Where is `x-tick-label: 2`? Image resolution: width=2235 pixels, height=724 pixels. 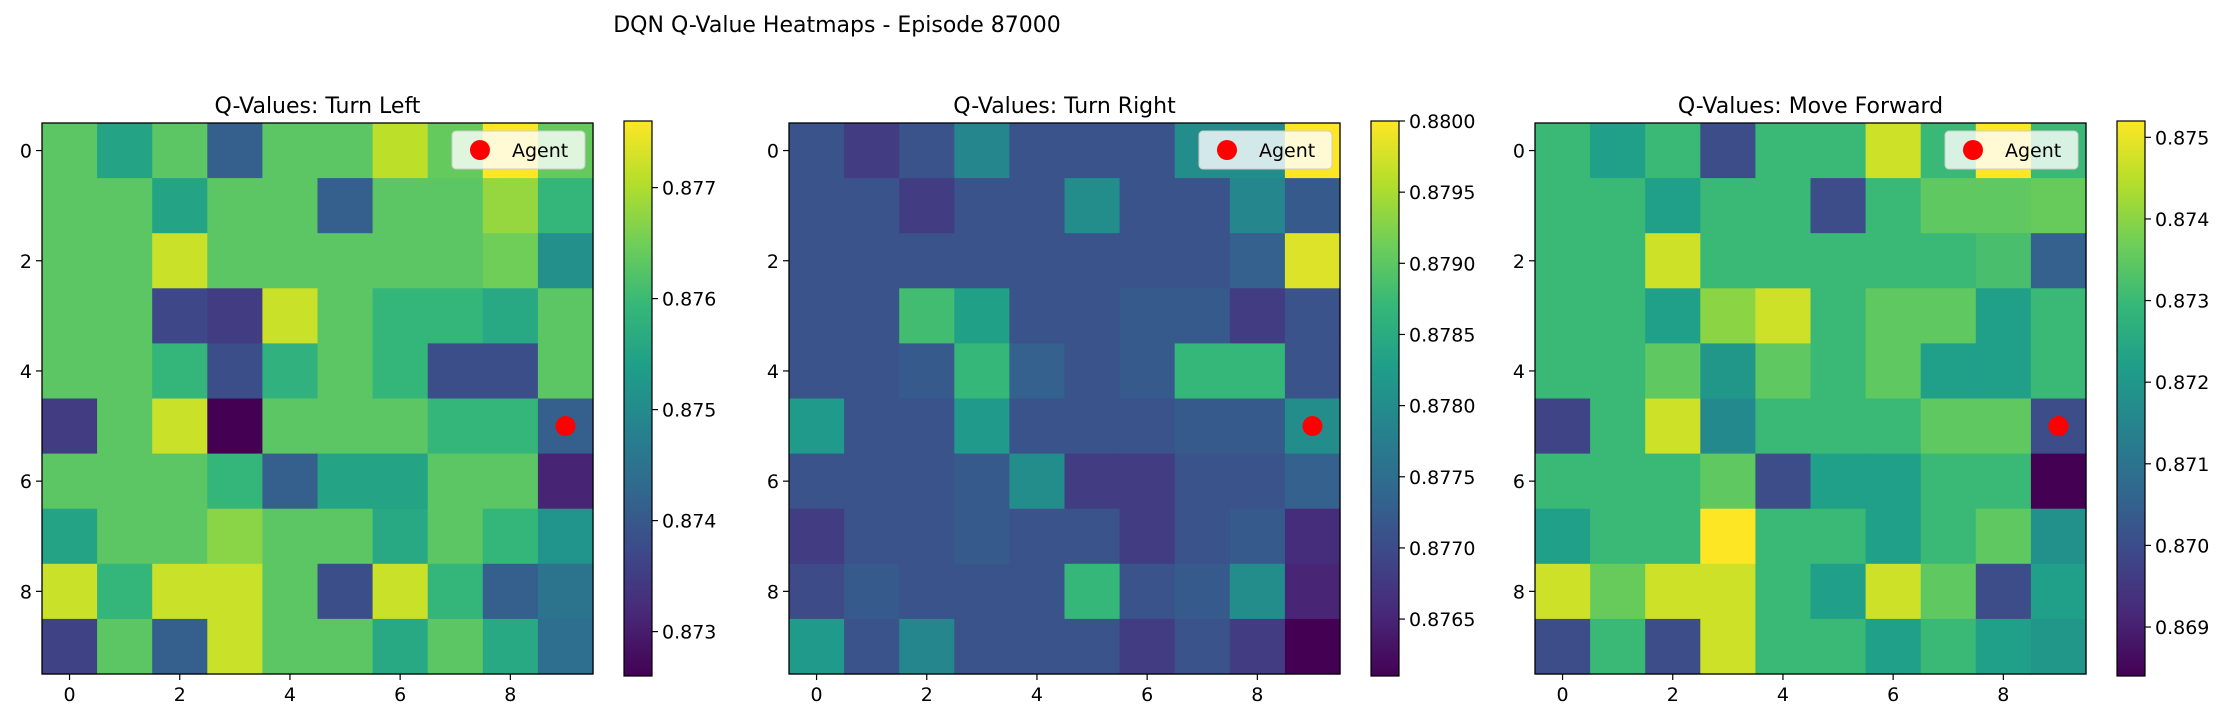 x-tick-label: 2 is located at coordinates (927, 695).